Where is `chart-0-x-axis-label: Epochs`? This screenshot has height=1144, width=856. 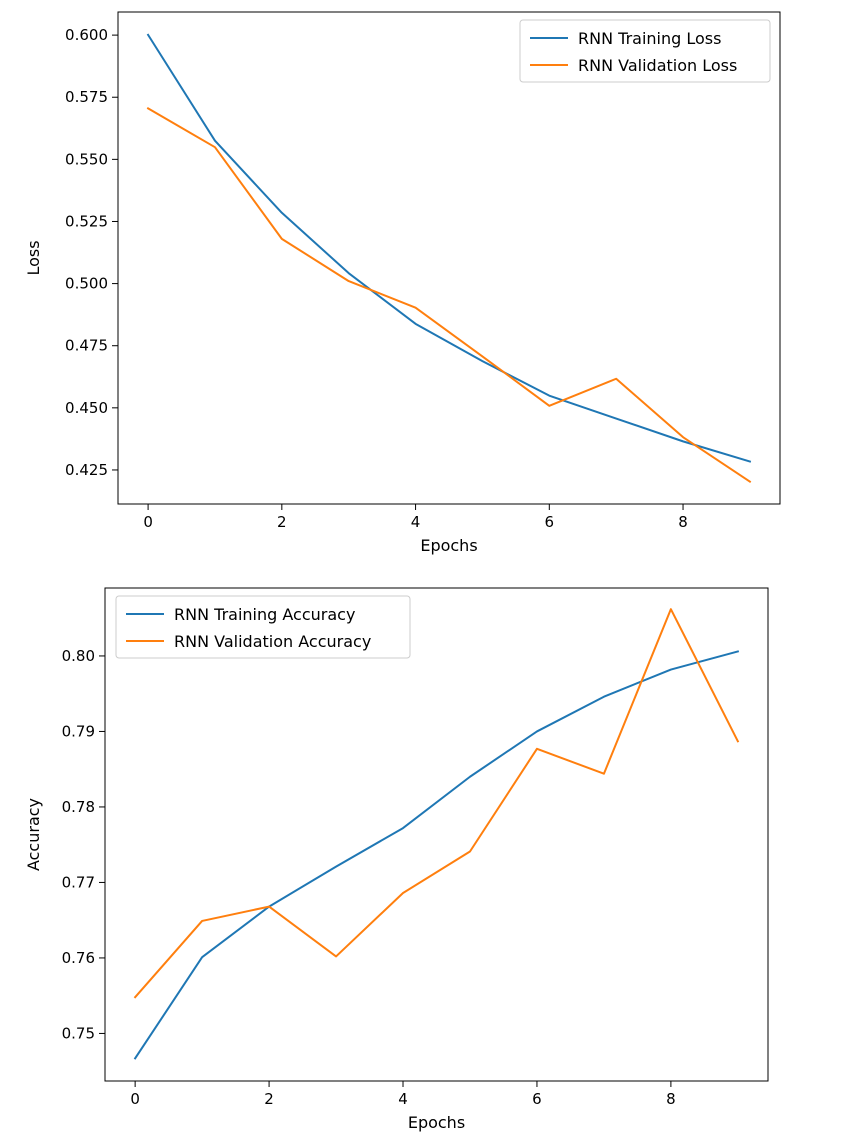 chart-0-x-axis-label: Epochs is located at coordinates (448, 545).